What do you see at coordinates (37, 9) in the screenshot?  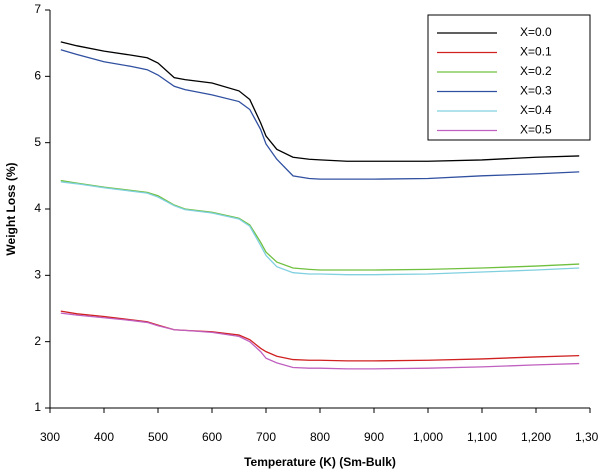 I see `y-tick-label: 7` at bounding box center [37, 9].